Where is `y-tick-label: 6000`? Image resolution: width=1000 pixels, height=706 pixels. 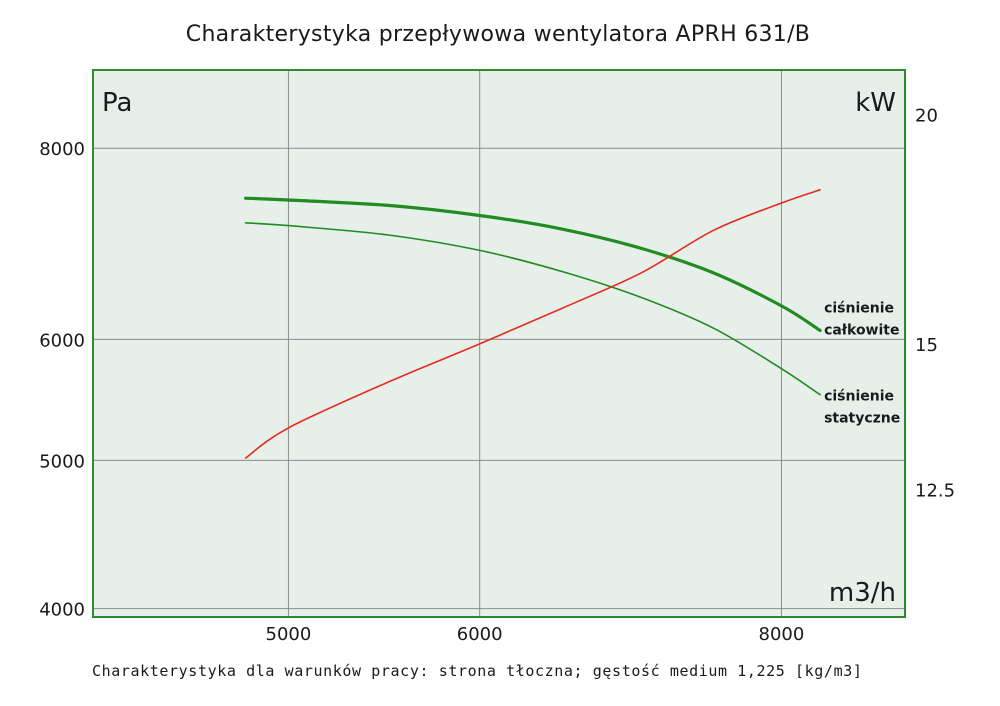
y-tick-label: 6000 is located at coordinates (62, 340).